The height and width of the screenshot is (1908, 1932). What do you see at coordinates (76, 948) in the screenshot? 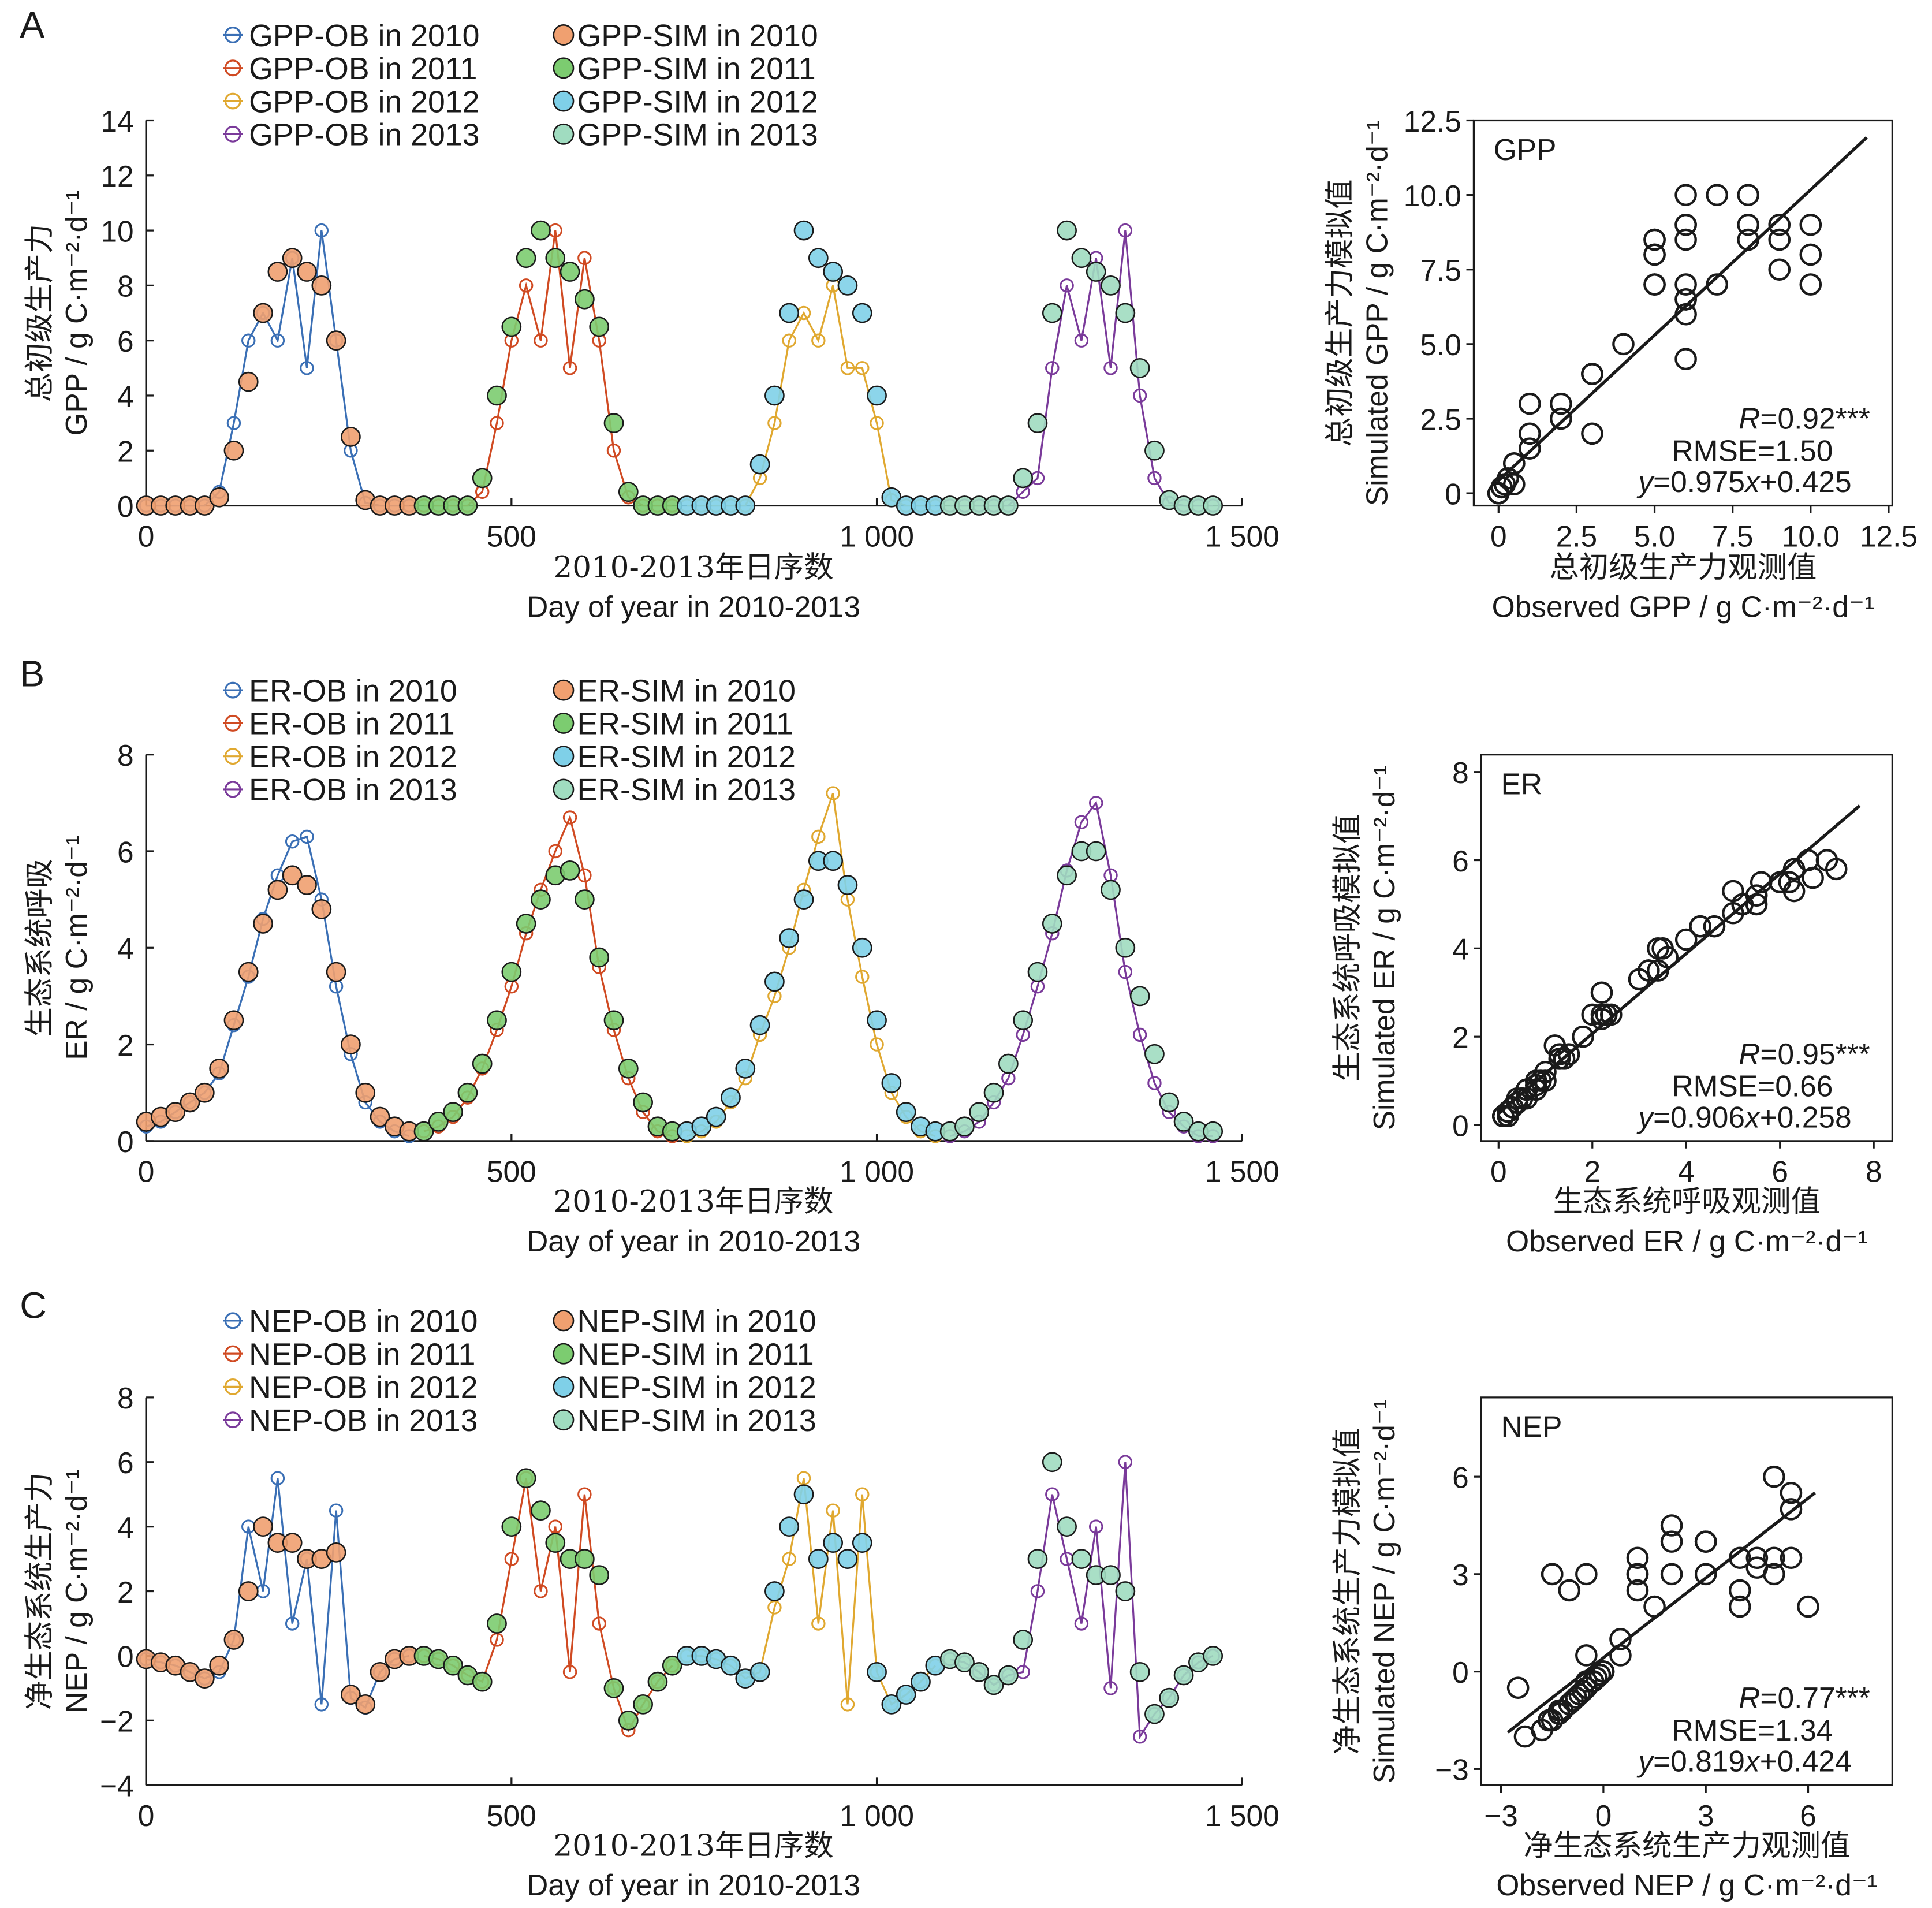
I see `y-axis-label-en: ER / g C·m⁻²·d⁻¹` at bounding box center [76, 948].